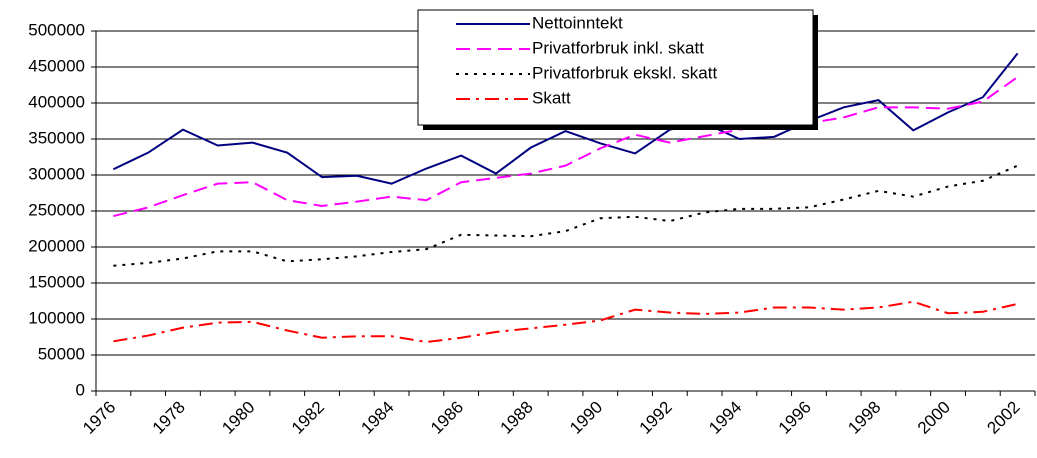 The width and height of the screenshot is (1037, 458). What do you see at coordinates (99, 418) in the screenshot?
I see `x-tick-label: 1976` at bounding box center [99, 418].